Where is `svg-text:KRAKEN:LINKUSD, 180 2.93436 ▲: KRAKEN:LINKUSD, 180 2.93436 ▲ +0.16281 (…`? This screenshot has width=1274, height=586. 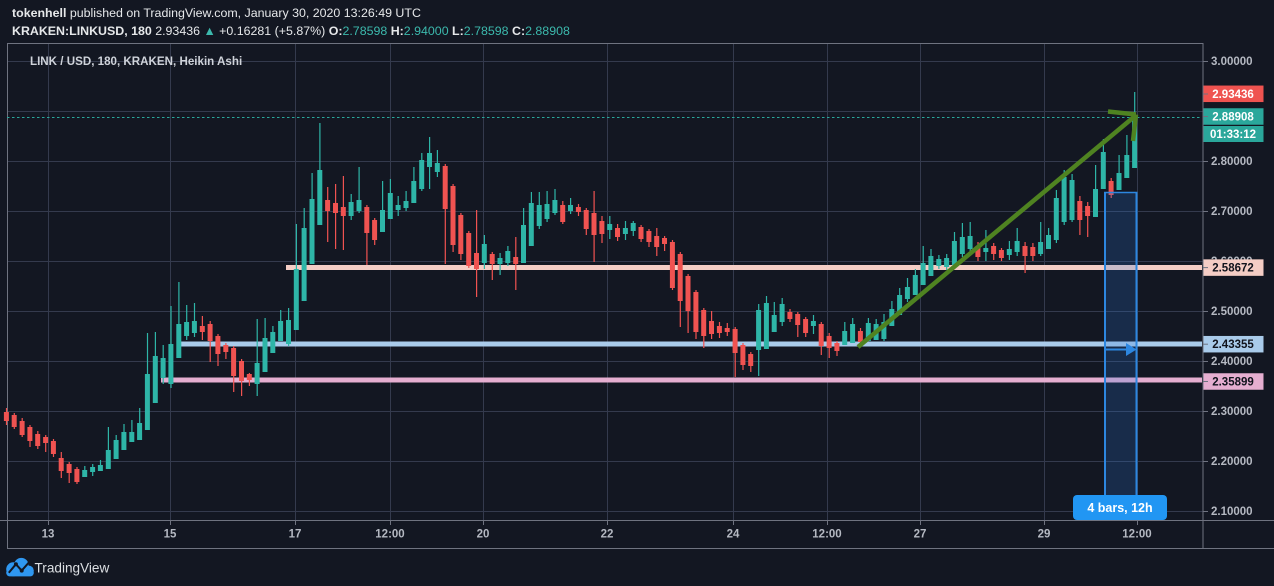
svg-text:KRAKEN:LINKUSD, 180 2.93436 ▲: KRAKEN:LINKUSD, 180 2.93436 ▲ +0.16281 (… is located at coordinates (291, 31).